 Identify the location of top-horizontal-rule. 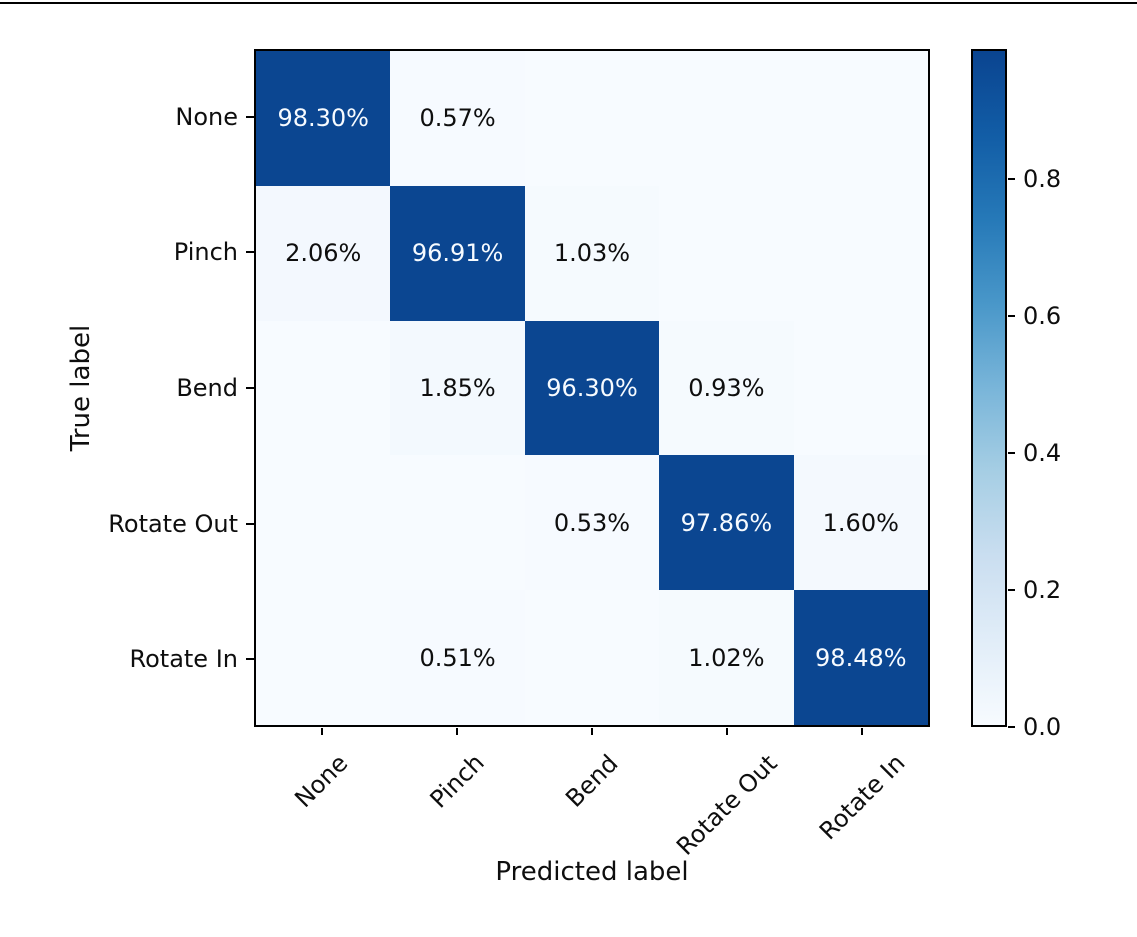
(568, 3).